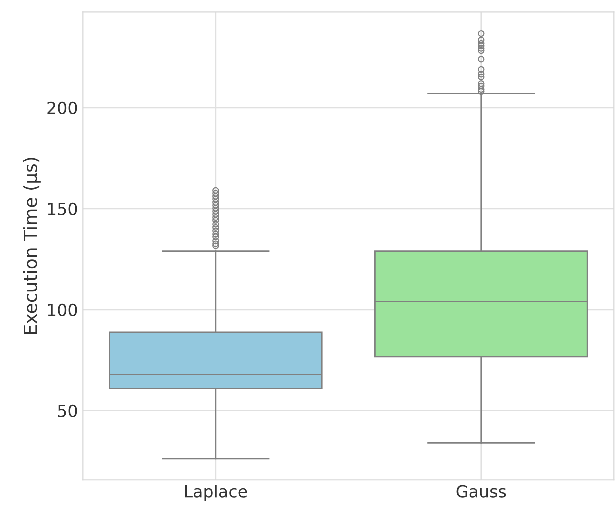  Describe the element at coordinates (68, 411) in the screenshot. I see `y-tick-label: 50` at that location.